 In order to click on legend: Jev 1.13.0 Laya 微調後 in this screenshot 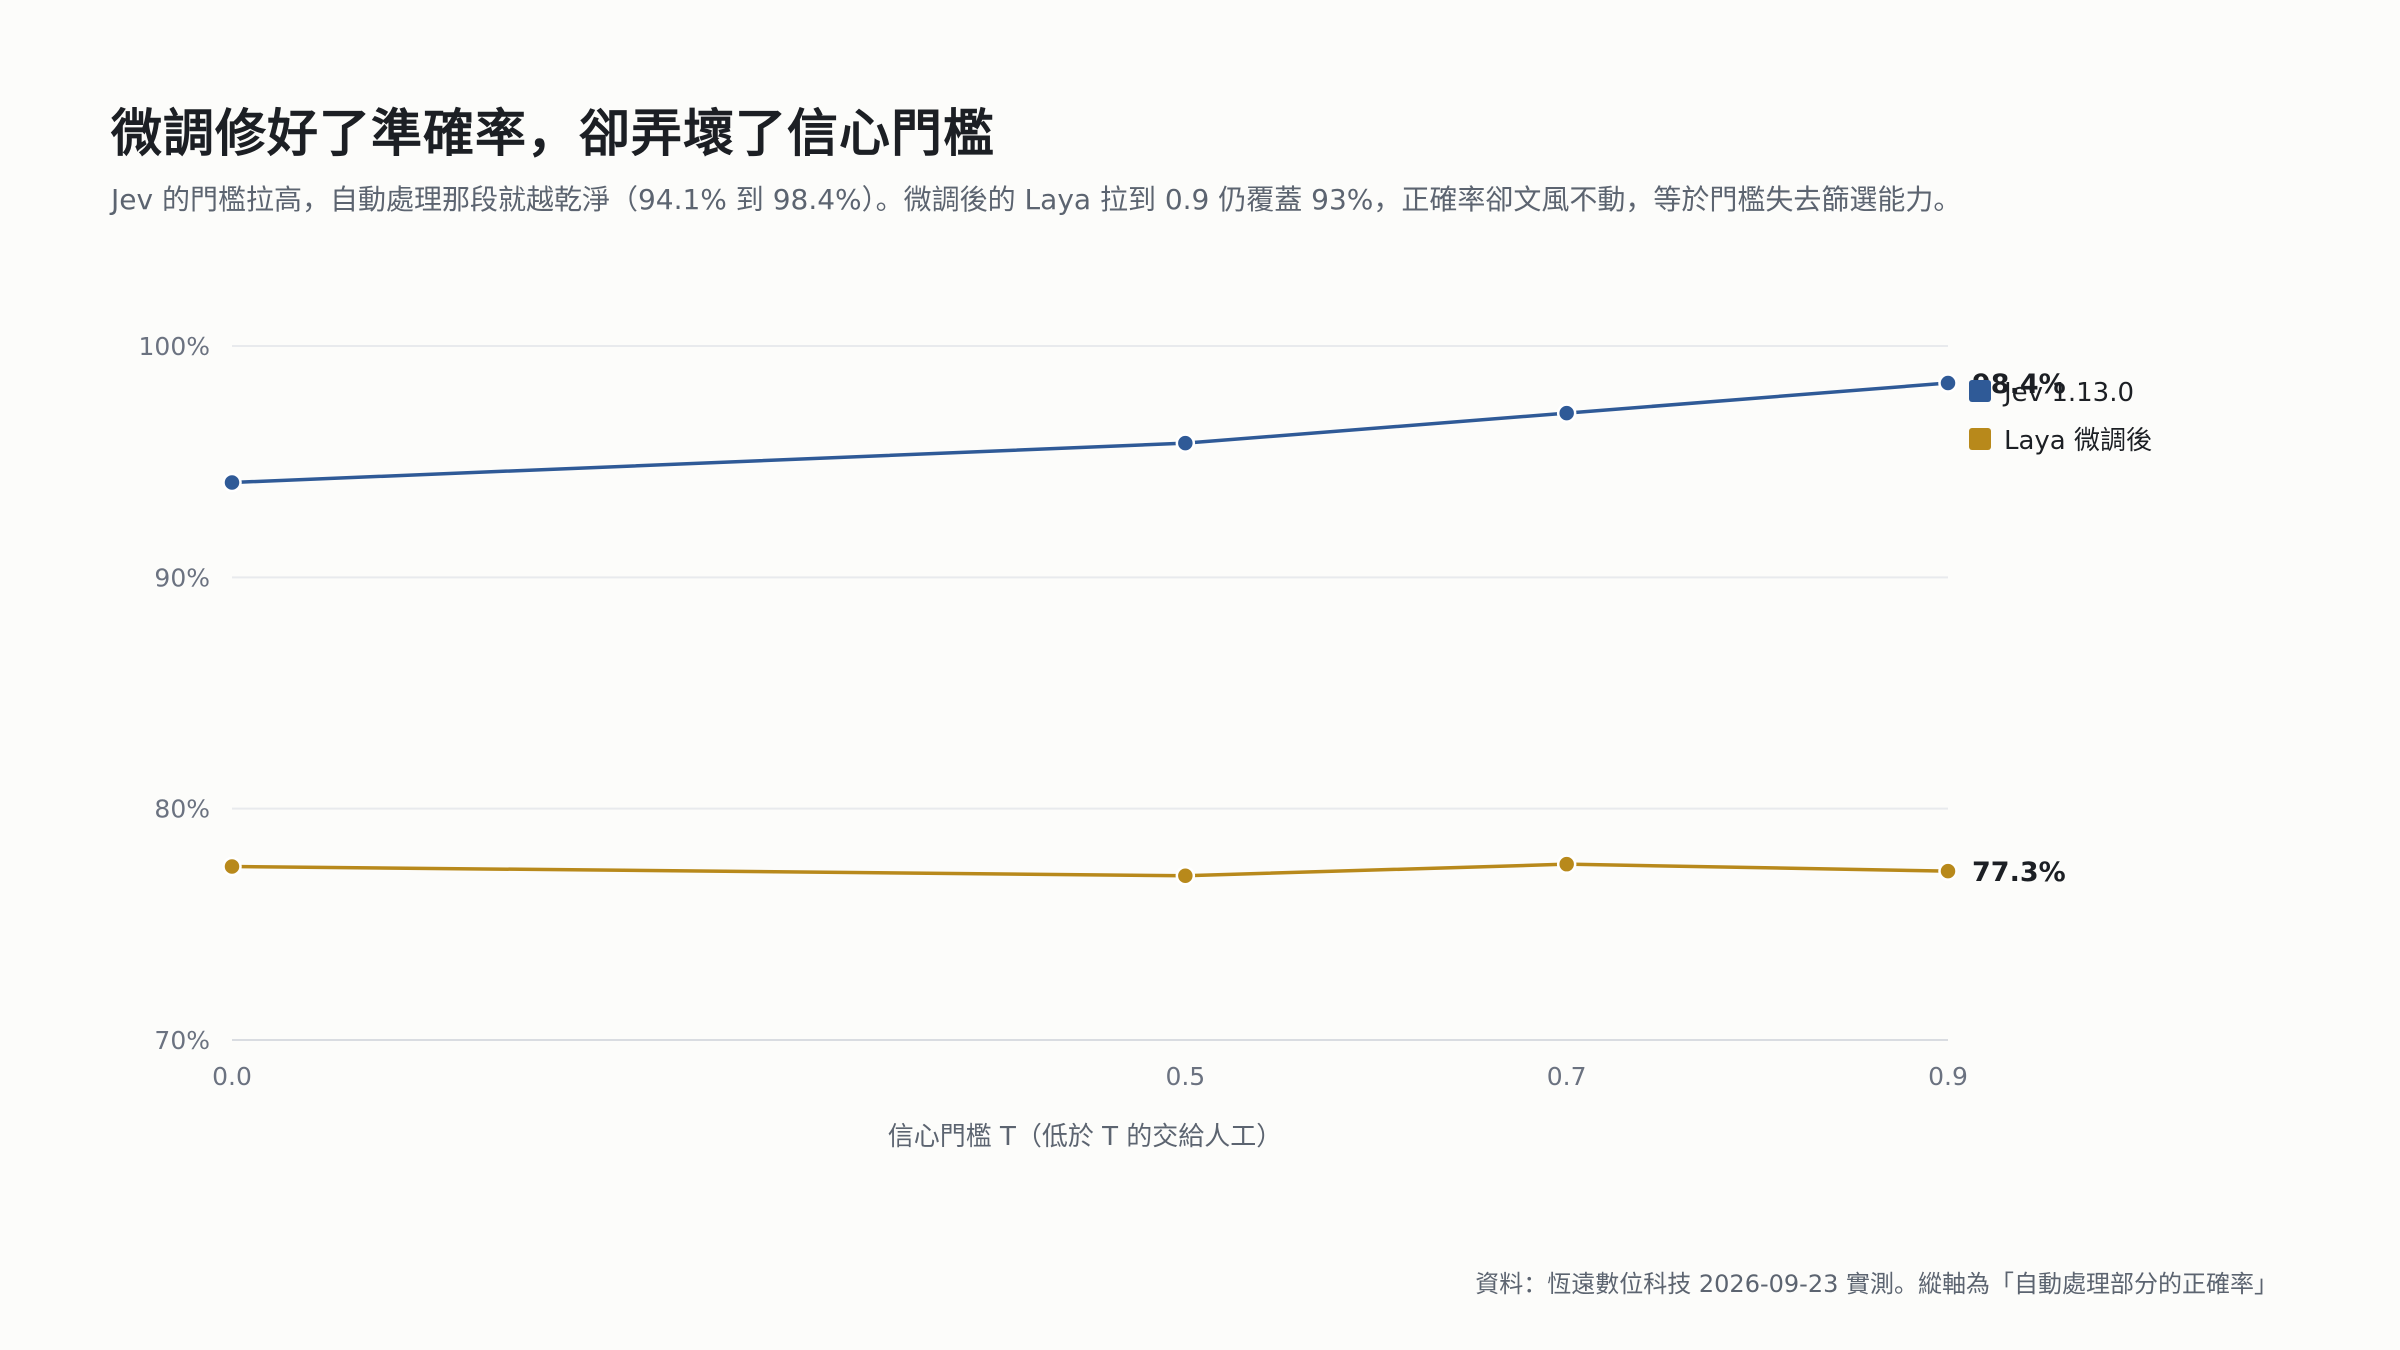, I will do `click(2060, 417)`.